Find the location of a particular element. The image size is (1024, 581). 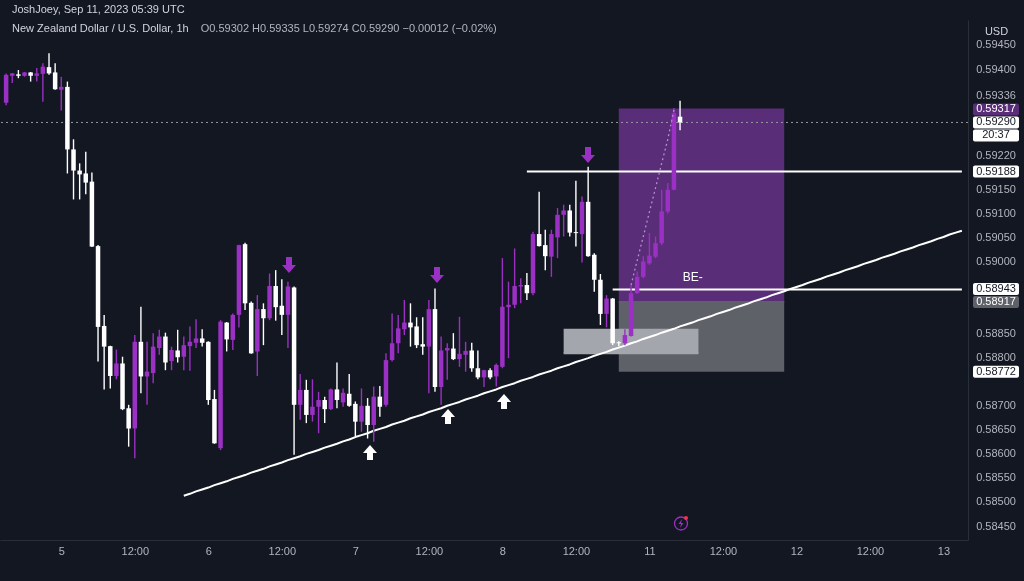

y-tick-label: 0.59450 is located at coordinates (996, 44).